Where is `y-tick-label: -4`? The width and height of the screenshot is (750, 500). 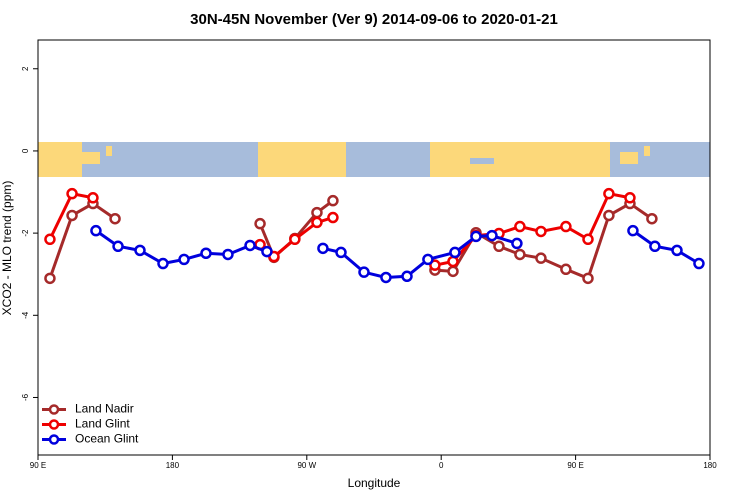
y-tick-label: -4 is located at coordinates (25, 315).